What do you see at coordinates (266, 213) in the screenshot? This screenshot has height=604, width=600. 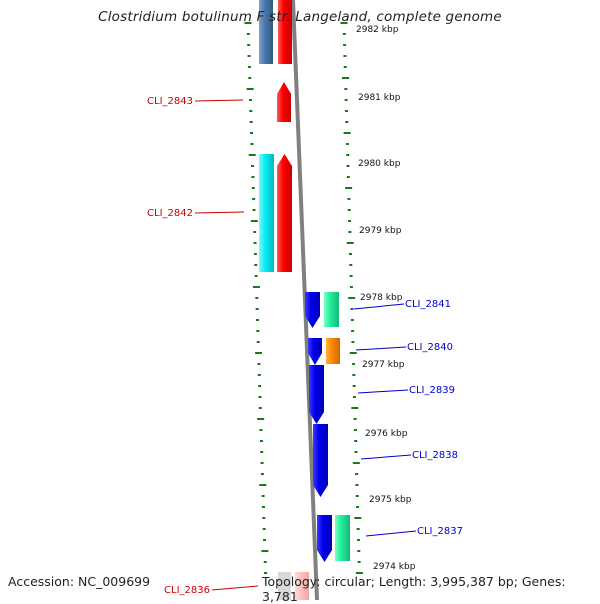 I see `gene-feature-cyan` at bounding box center [266, 213].